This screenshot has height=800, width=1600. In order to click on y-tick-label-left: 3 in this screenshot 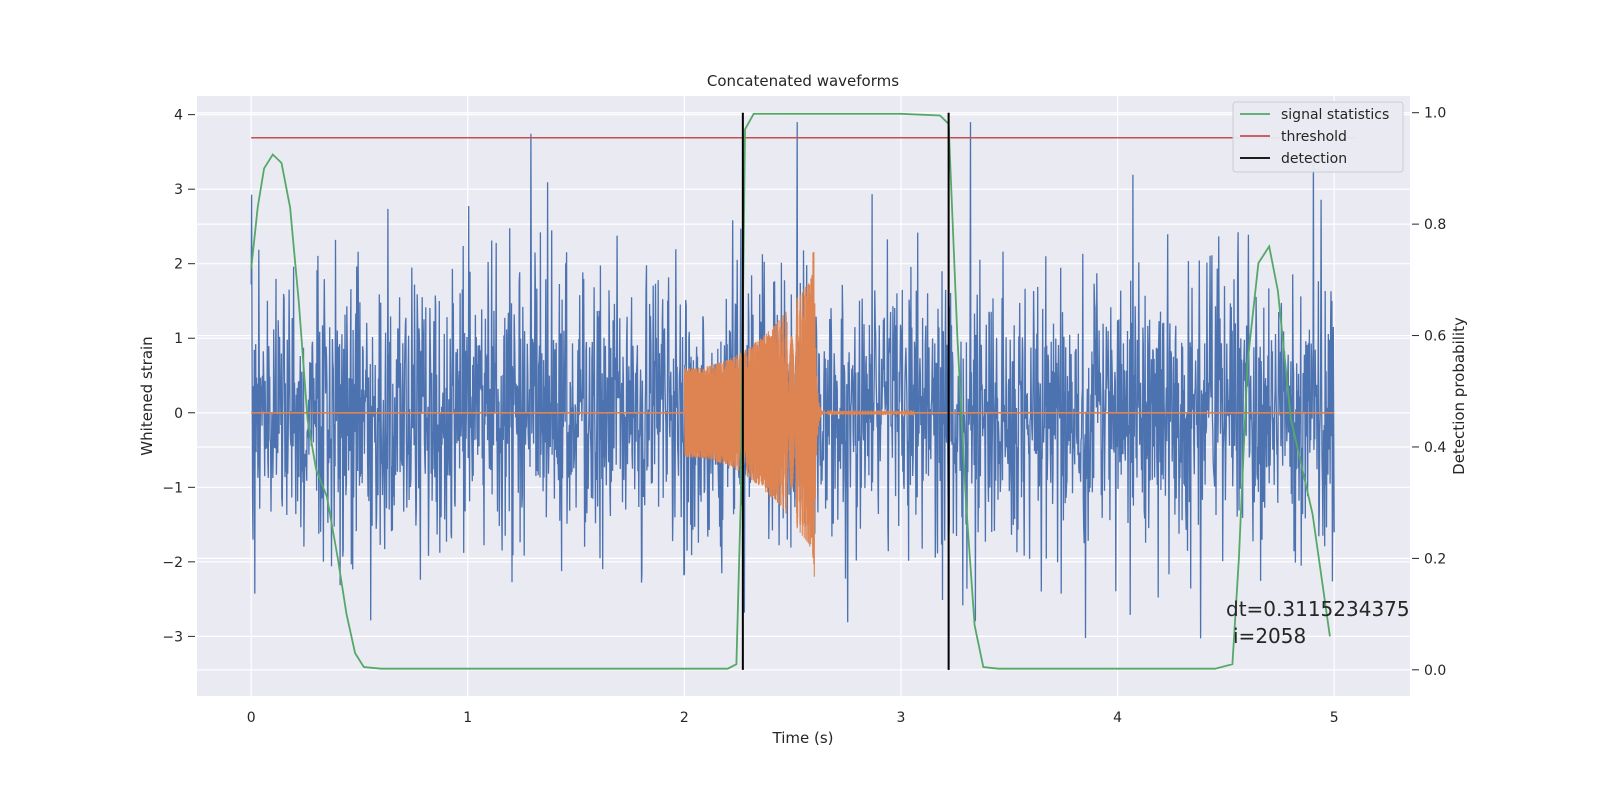, I will do `click(178, 190)`.